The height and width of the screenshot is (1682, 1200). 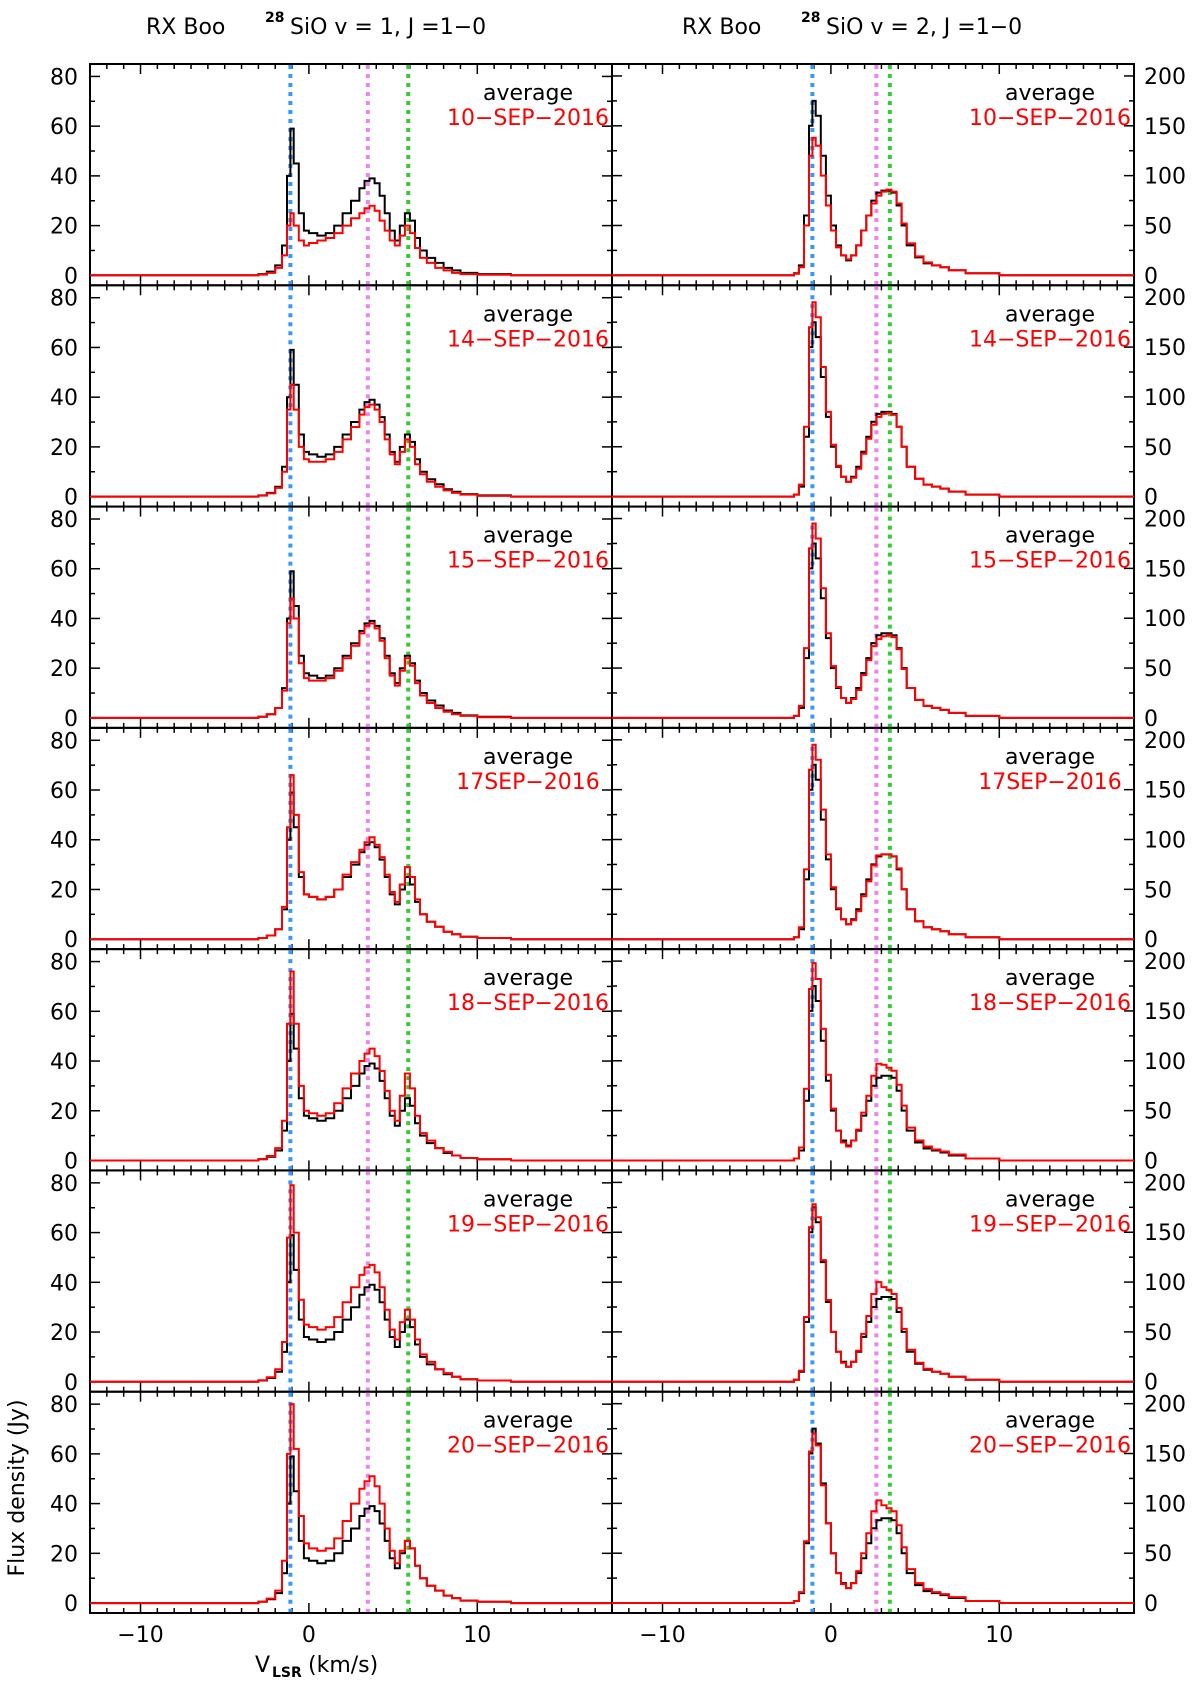 What do you see at coordinates (924, 27) in the screenshot?
I see `column-title-right-transition: SiO v = 2, J =1−0` at bounding box center [924, 27].